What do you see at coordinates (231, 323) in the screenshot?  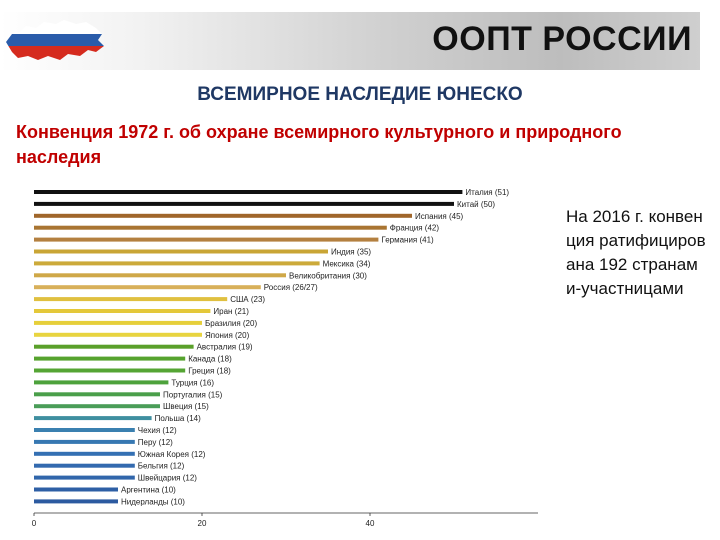 I see `bar-label-11: Бразилия (20)` at bounding box center [231, 323].